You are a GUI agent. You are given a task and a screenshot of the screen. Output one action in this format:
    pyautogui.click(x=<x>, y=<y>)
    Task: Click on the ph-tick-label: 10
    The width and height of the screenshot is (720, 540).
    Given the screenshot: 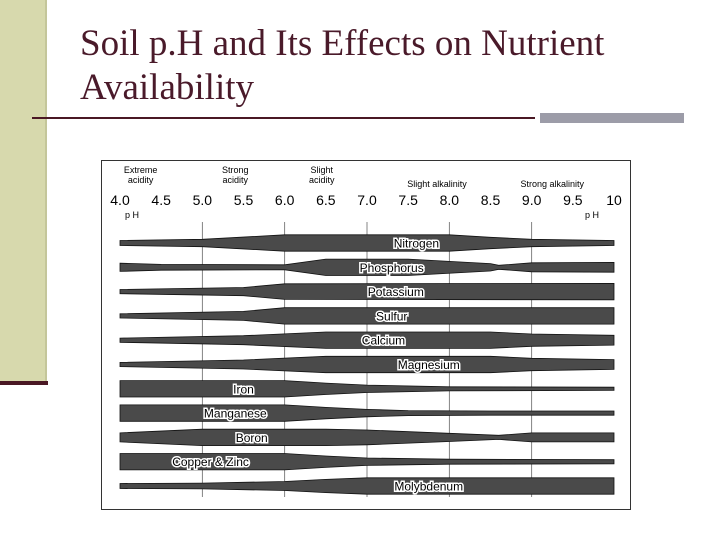 What is the action you would take?
    pyautogui.click(x=614, y=200)
    